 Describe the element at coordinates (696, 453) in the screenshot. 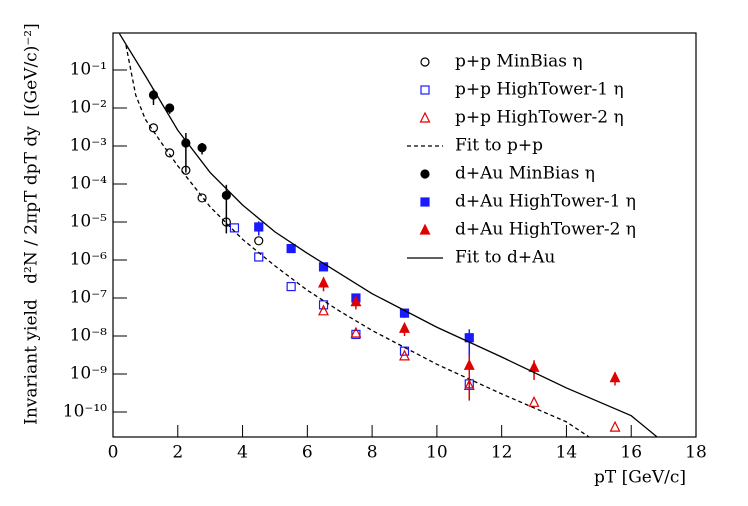

I see `x-tick-label: 18` at that location.